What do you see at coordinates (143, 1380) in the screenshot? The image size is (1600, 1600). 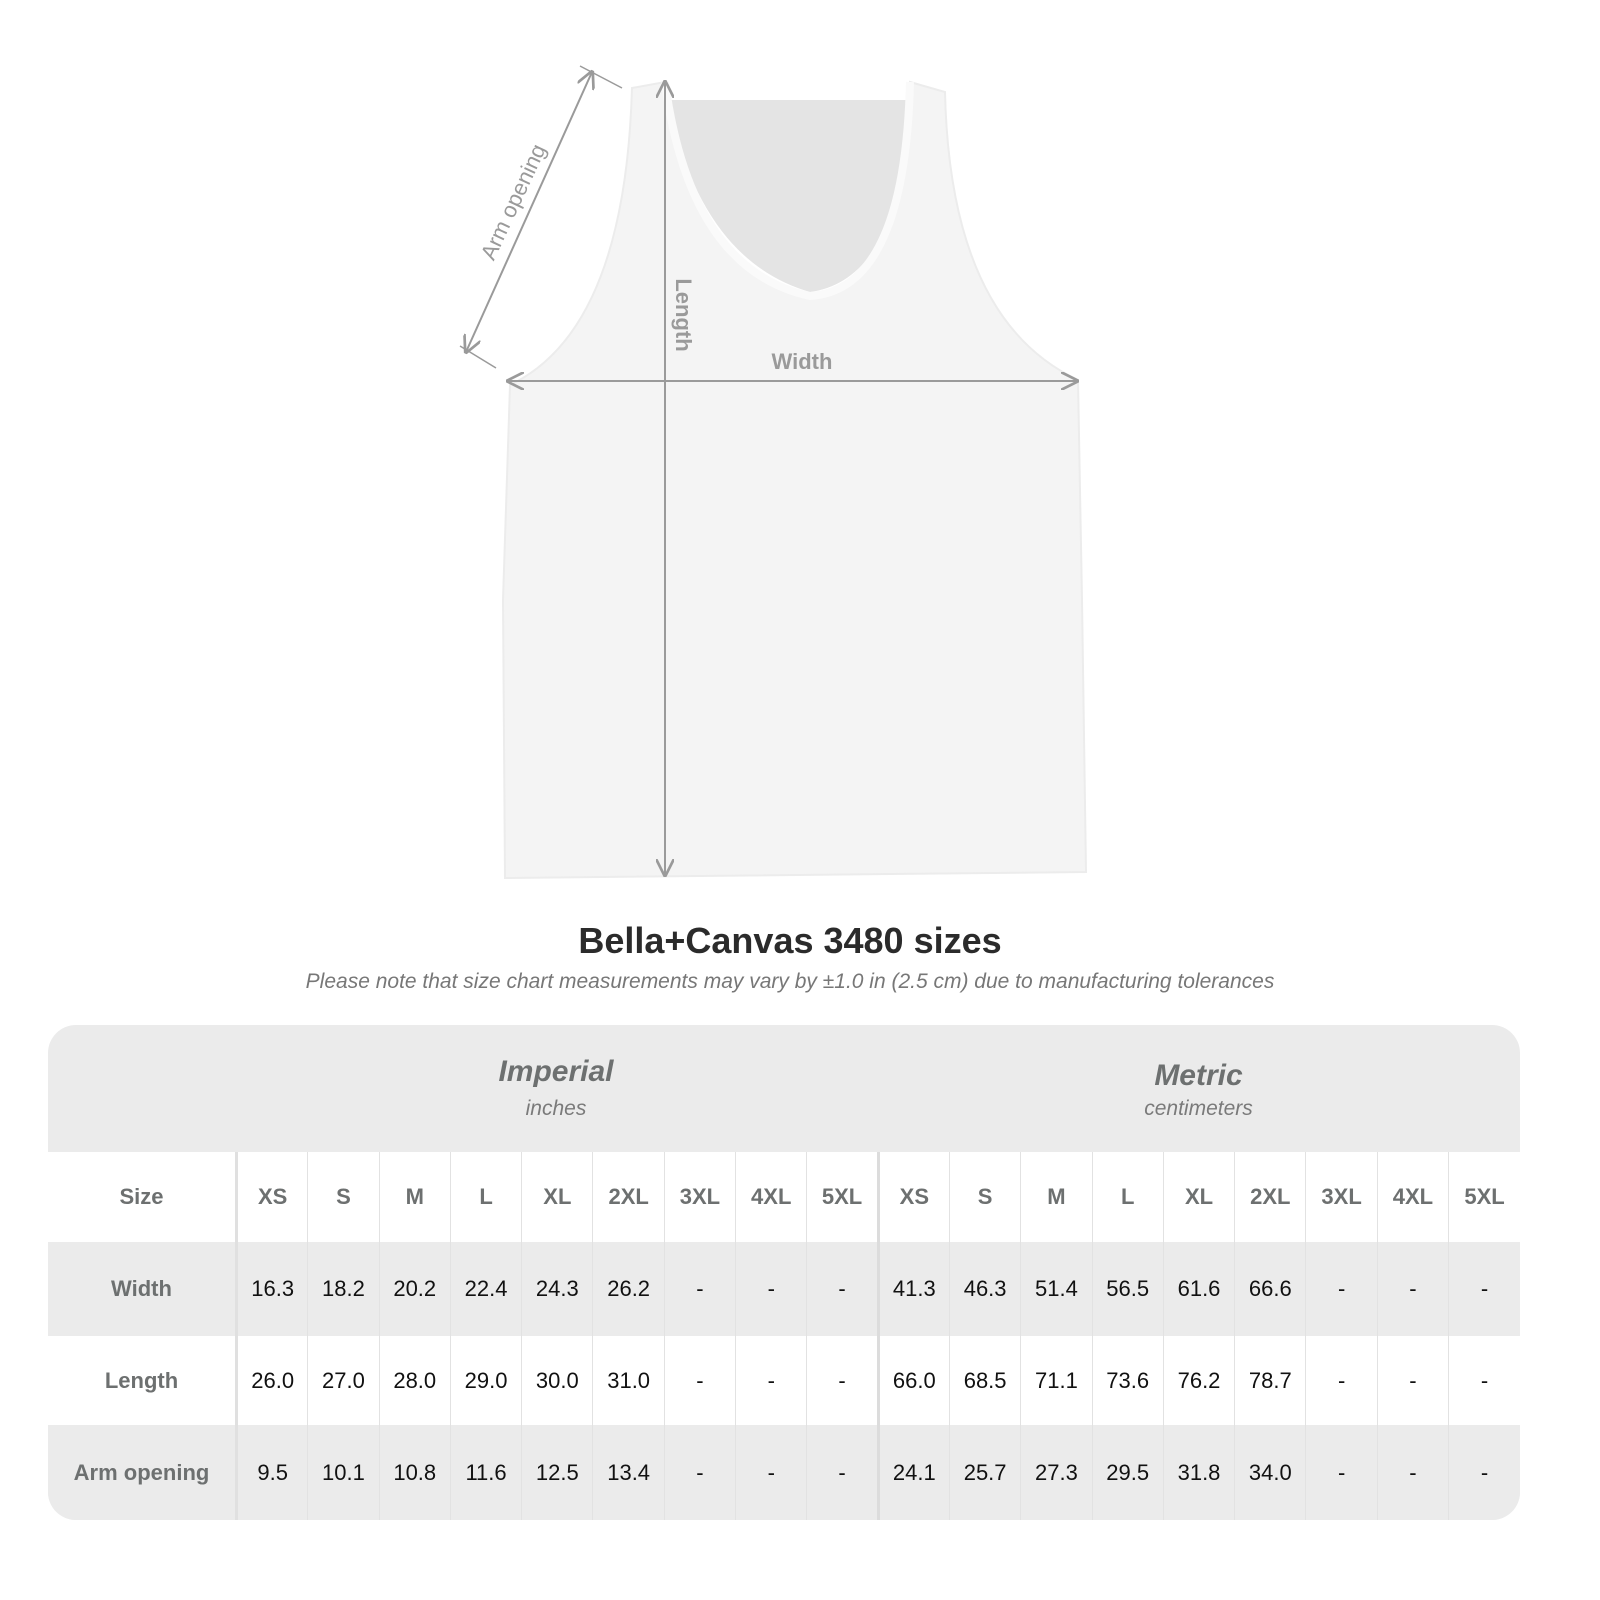 I see `row-label: Length` at bounding box center [143, 1380].